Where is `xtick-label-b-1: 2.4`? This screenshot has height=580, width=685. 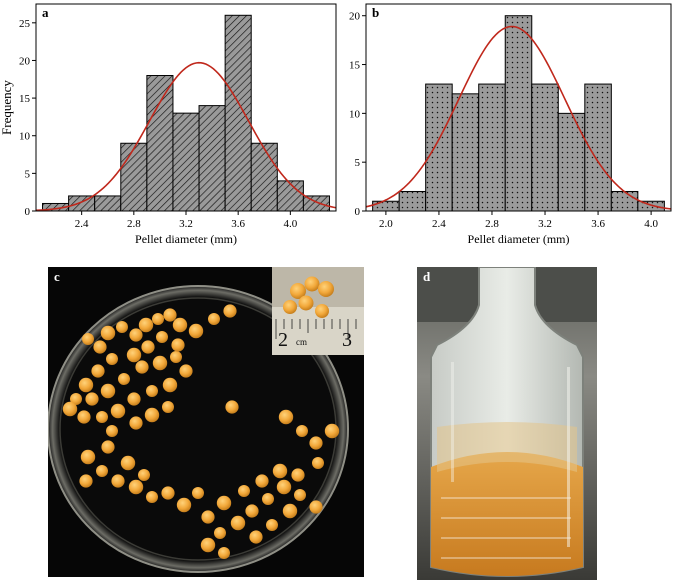 xtick-label-b-1: 2.4 is located at coordinates (439, 224).